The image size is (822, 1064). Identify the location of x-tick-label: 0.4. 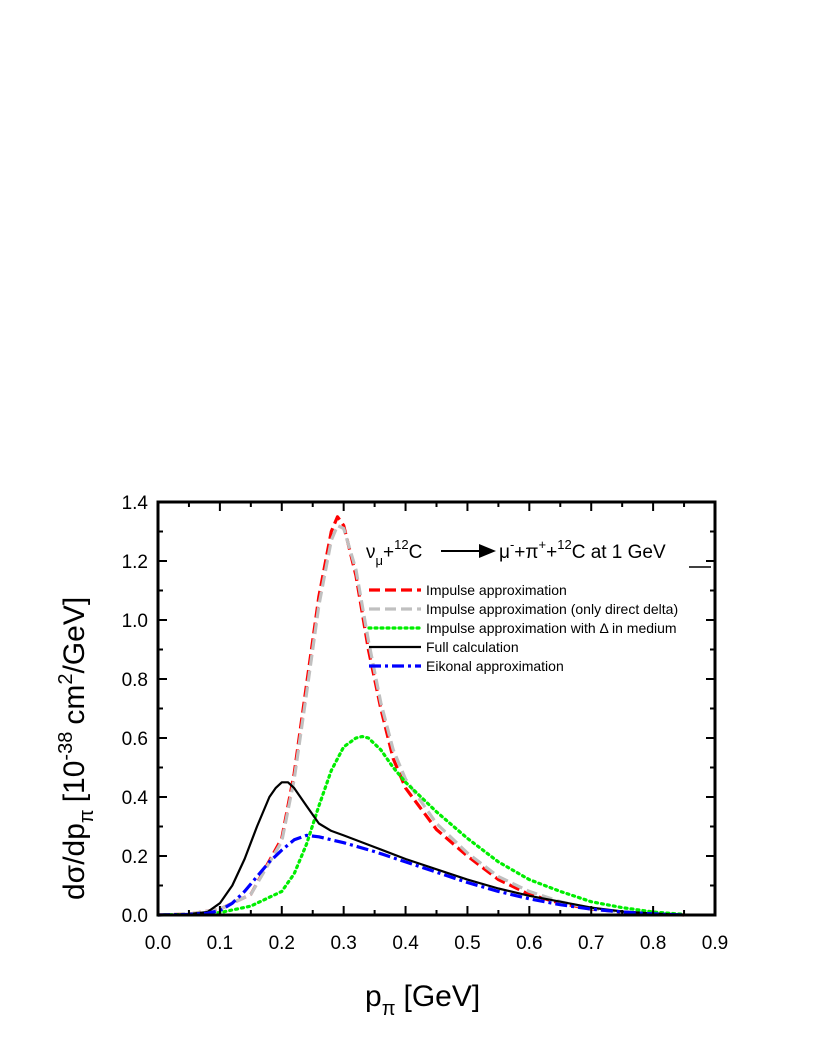
(405, 943).